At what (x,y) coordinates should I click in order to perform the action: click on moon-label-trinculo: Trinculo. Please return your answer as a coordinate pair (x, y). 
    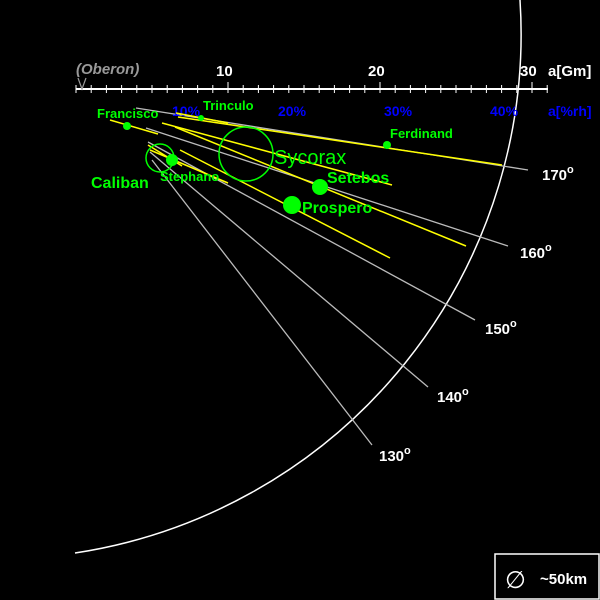
    Looking at the image, I should click on (228, 105).